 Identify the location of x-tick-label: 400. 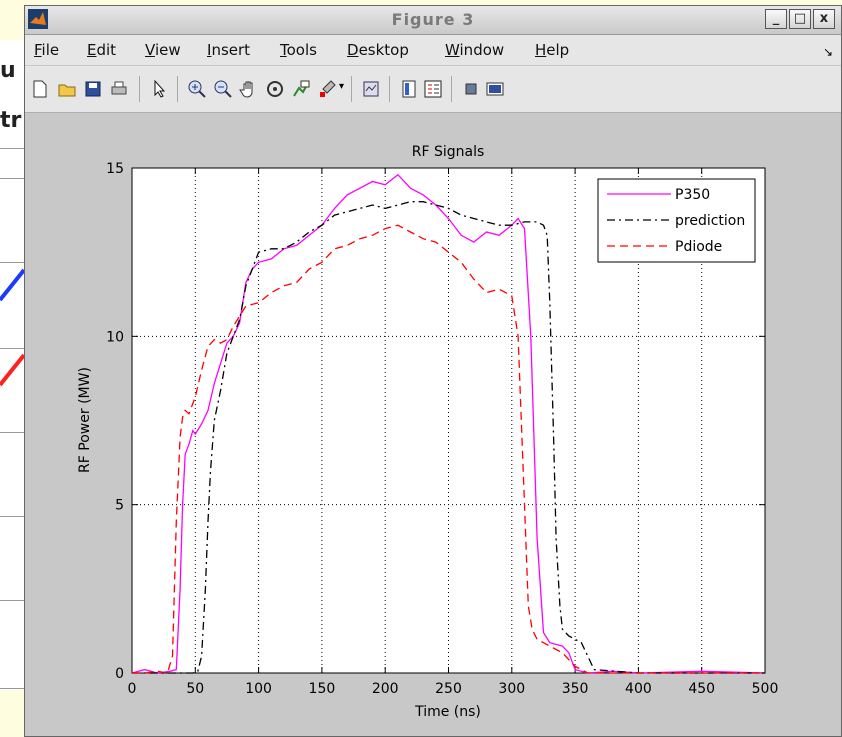
(638, 689).